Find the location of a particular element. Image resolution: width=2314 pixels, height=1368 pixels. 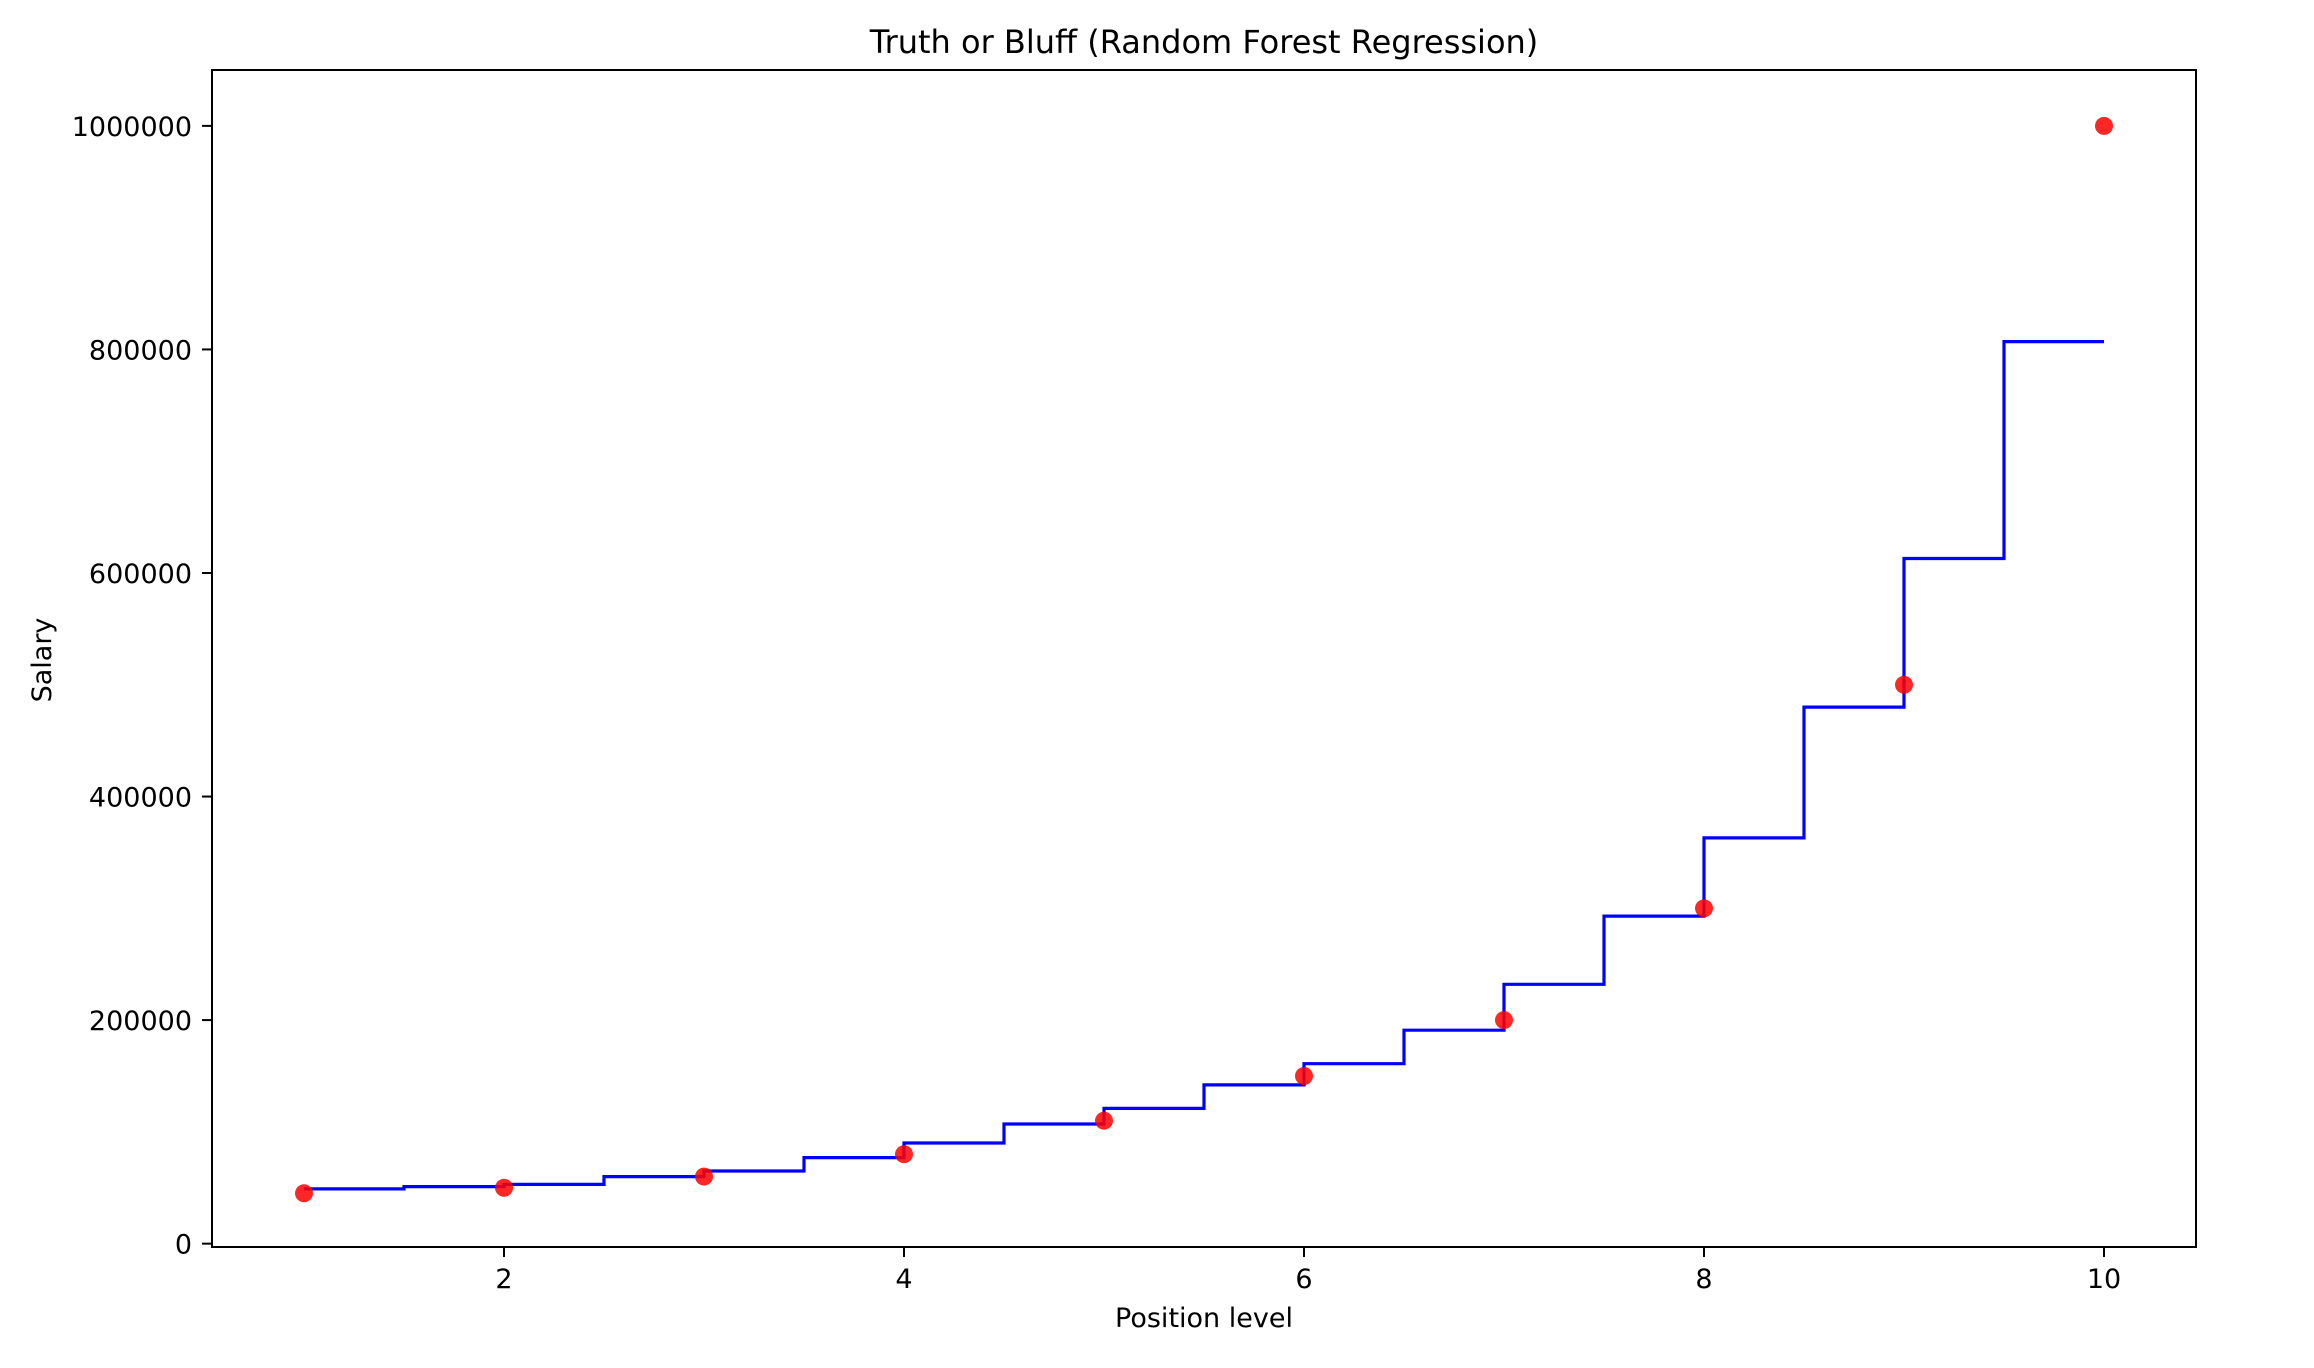

x-tick-label: 8 is located at coordinates (1703, 1279).